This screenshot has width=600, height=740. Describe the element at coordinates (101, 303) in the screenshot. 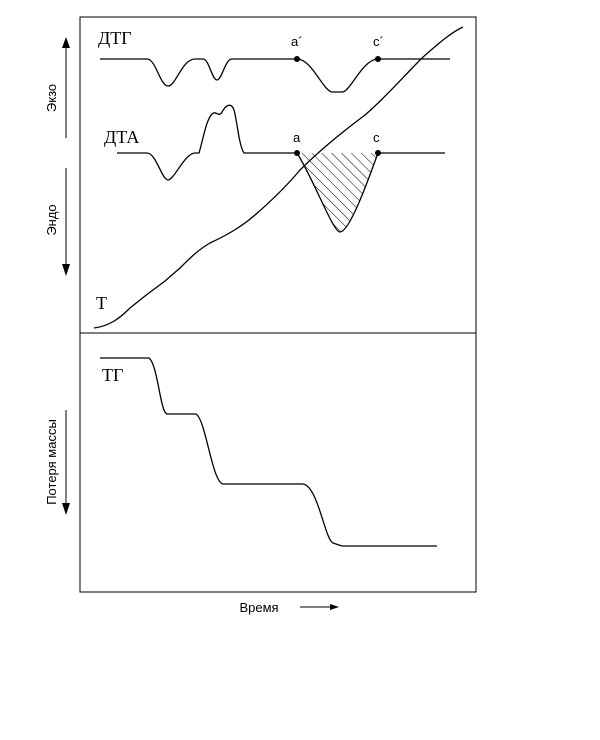

I see `t-label: Т` at that location.